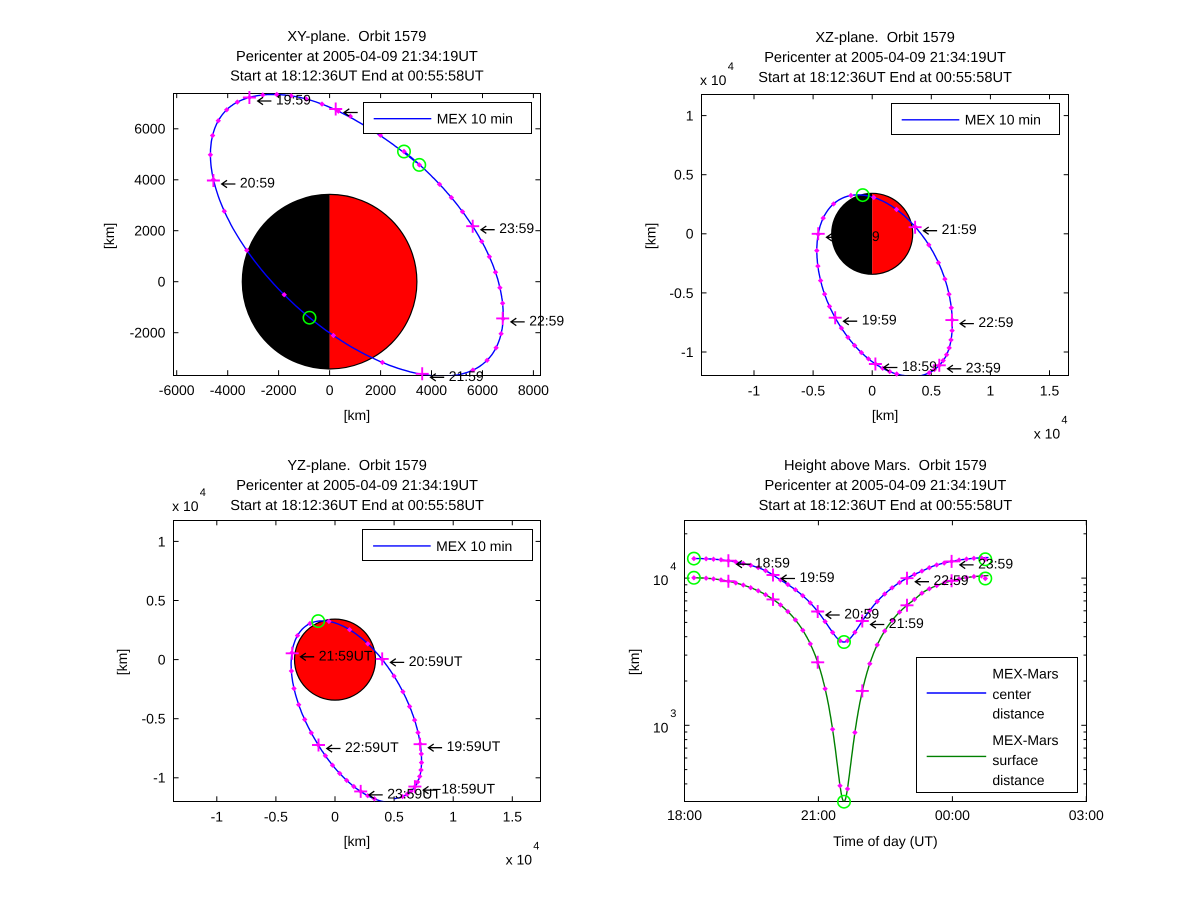 This screenshot has height=900, width=1200. What do you see at coordinates (1015, 760) in the screenshot?
I see `svg-text: surface` at bounding box center [1015, 760].